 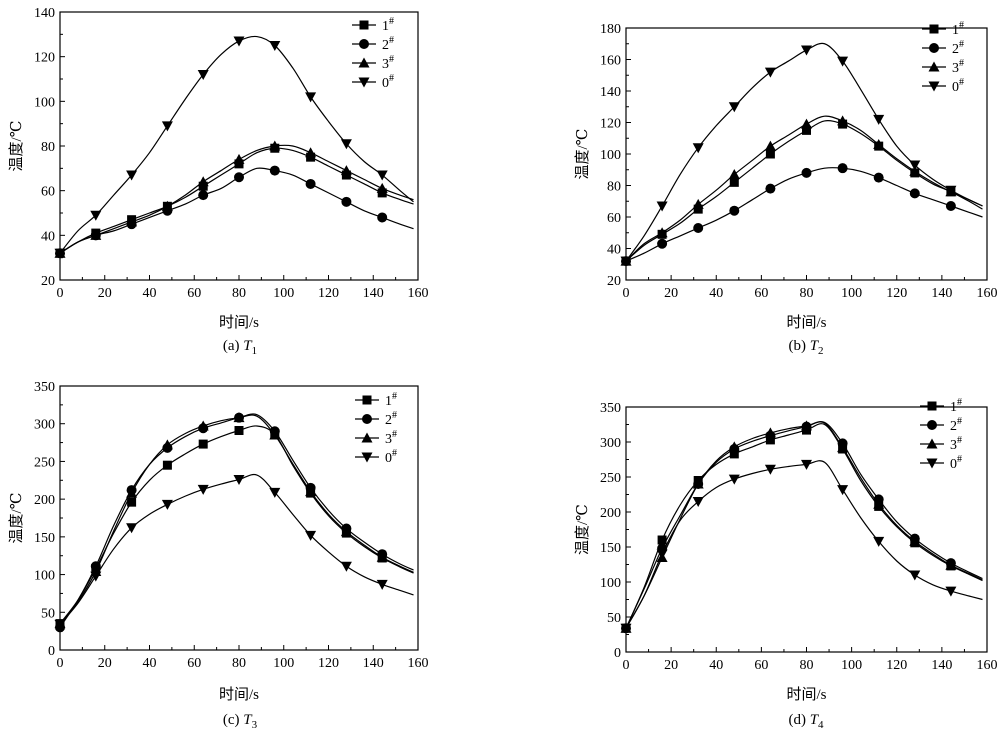 I want to click on y-tick-label: 50, so click(x=614, y=618).